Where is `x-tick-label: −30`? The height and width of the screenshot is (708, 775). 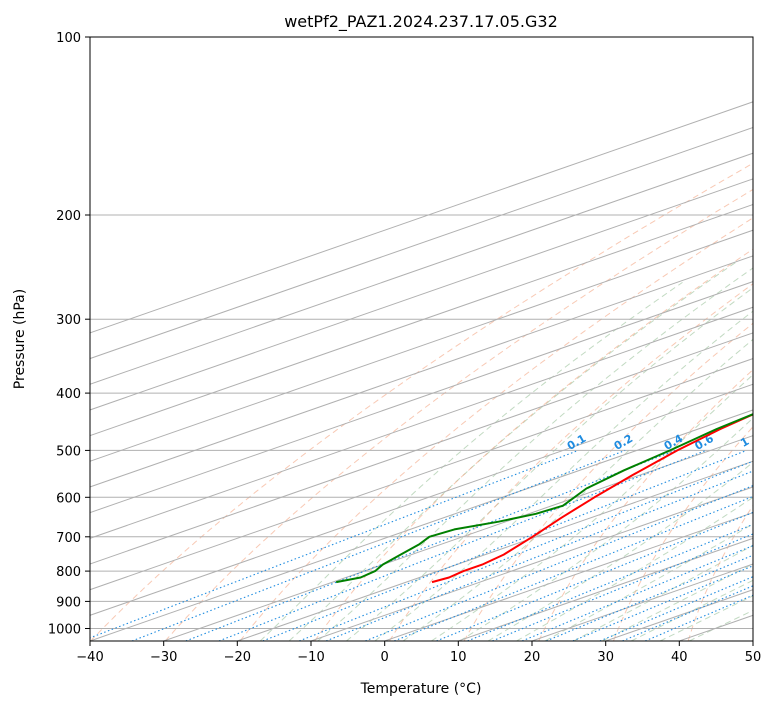
x-tick-label: −30 is located at coordinates (163, 657).